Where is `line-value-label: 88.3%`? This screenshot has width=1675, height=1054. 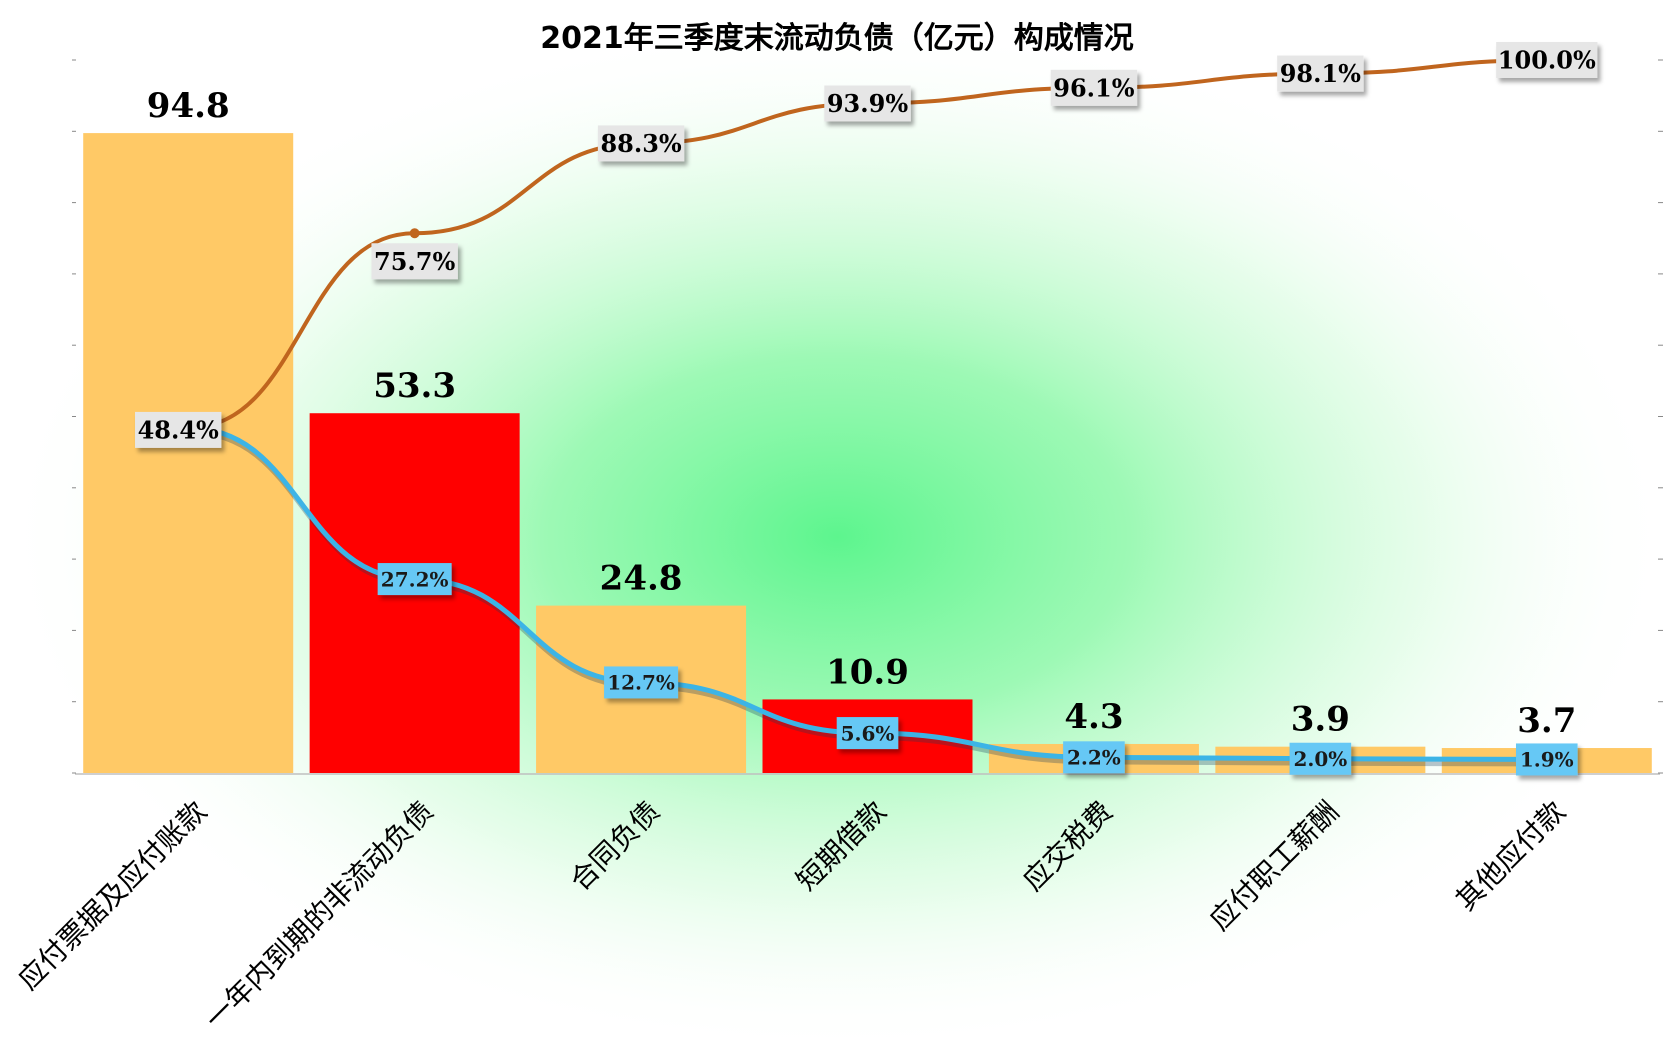 line-value-label: 88.3% is located at coordinates (640, 143).